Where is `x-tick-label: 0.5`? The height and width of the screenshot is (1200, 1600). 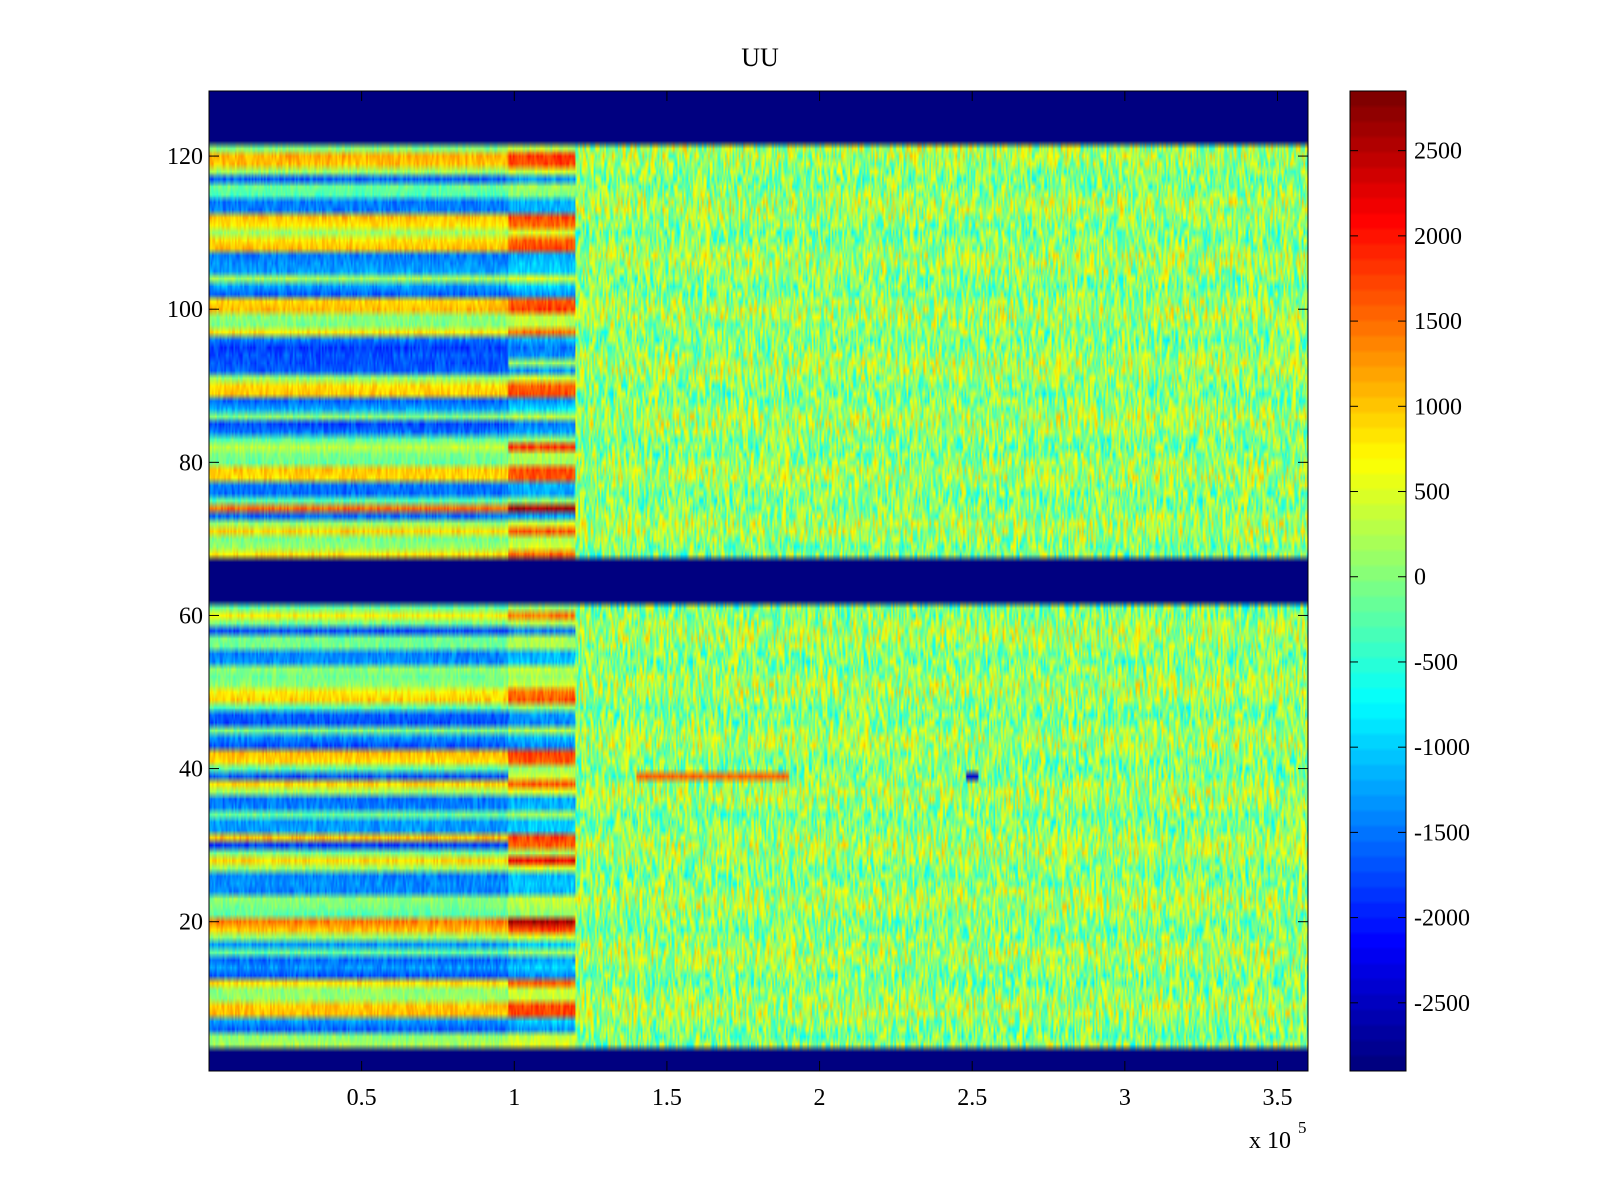
x-tick-label: 0.5 is located at coordinates (362, 1098).